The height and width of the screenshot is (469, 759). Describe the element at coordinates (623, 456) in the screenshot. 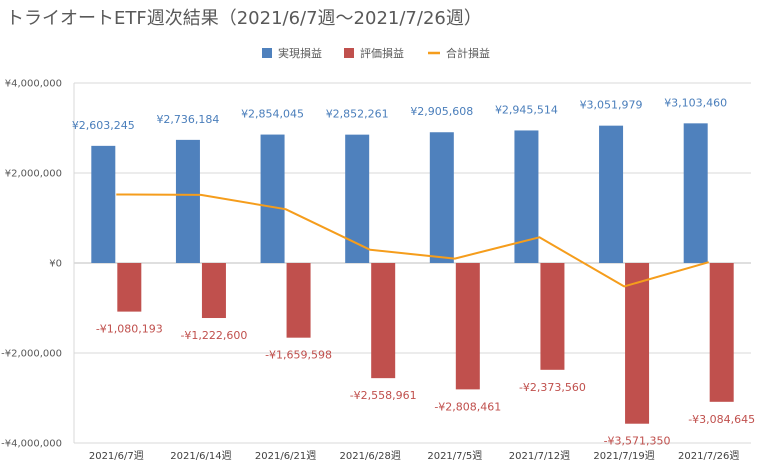

I see `x-tick-label: 2021/7/19週` at that location.